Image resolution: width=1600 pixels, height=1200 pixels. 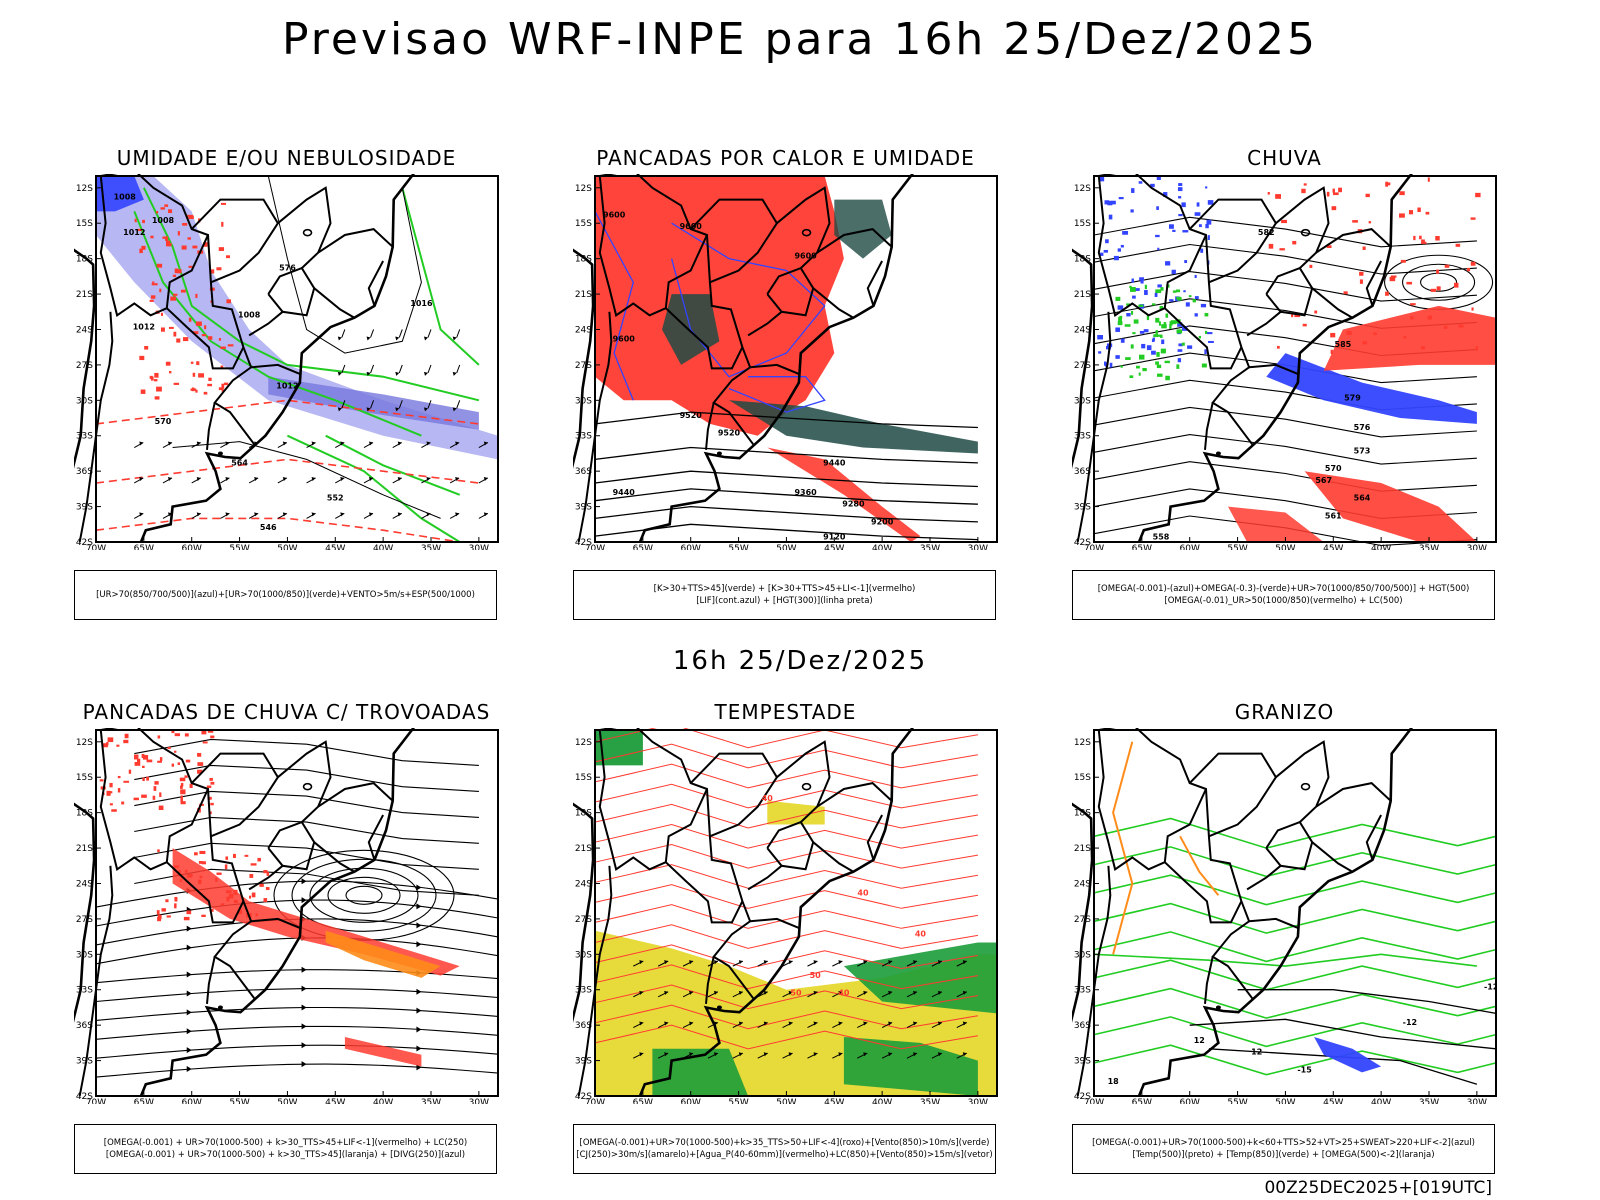 What do you see at coordinates (307, 786) in the screenshot?
I see `federal-district` at bounding box center [307, 786].